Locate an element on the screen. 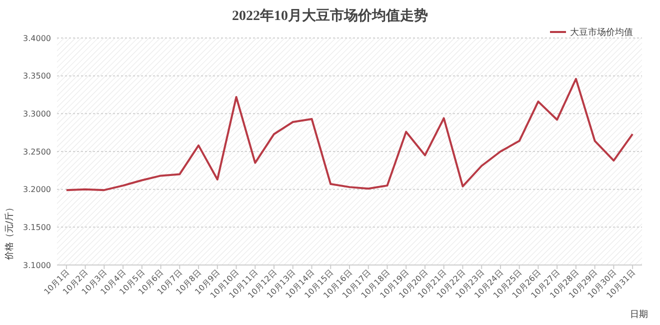  y-tick-label: 3.3500 is located at coordinates (37, 76).